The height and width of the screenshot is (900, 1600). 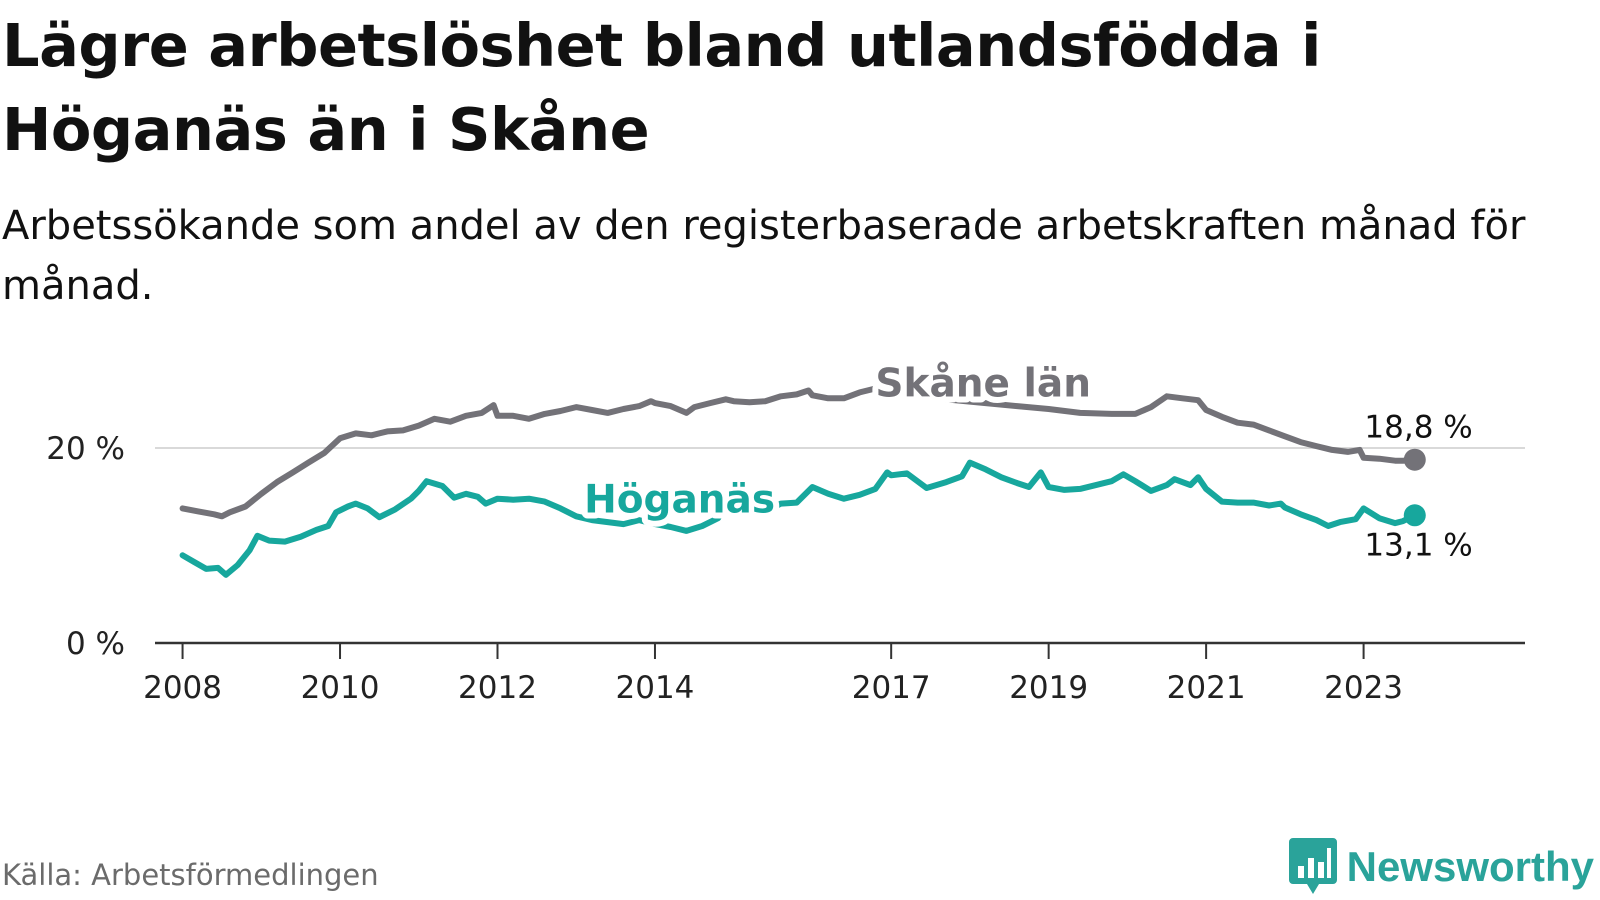 What do you see at coordinates (891, 688) in the screenshot?
I see `x-tick-label: 2017` at bounding box center [891, 688].